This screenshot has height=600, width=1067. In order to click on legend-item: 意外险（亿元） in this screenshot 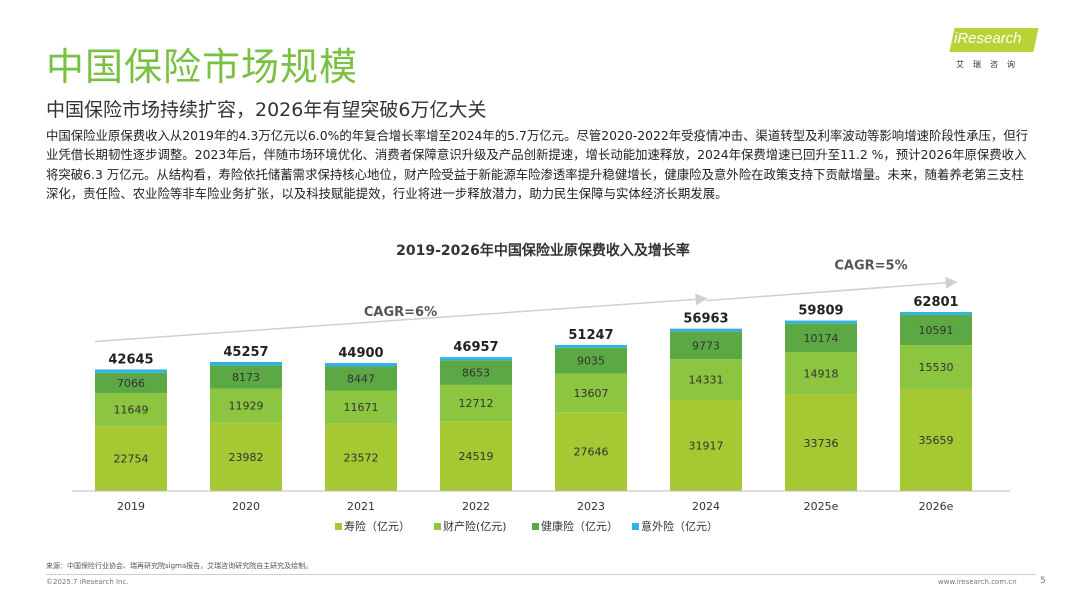, I will do `click(675, 526)`.